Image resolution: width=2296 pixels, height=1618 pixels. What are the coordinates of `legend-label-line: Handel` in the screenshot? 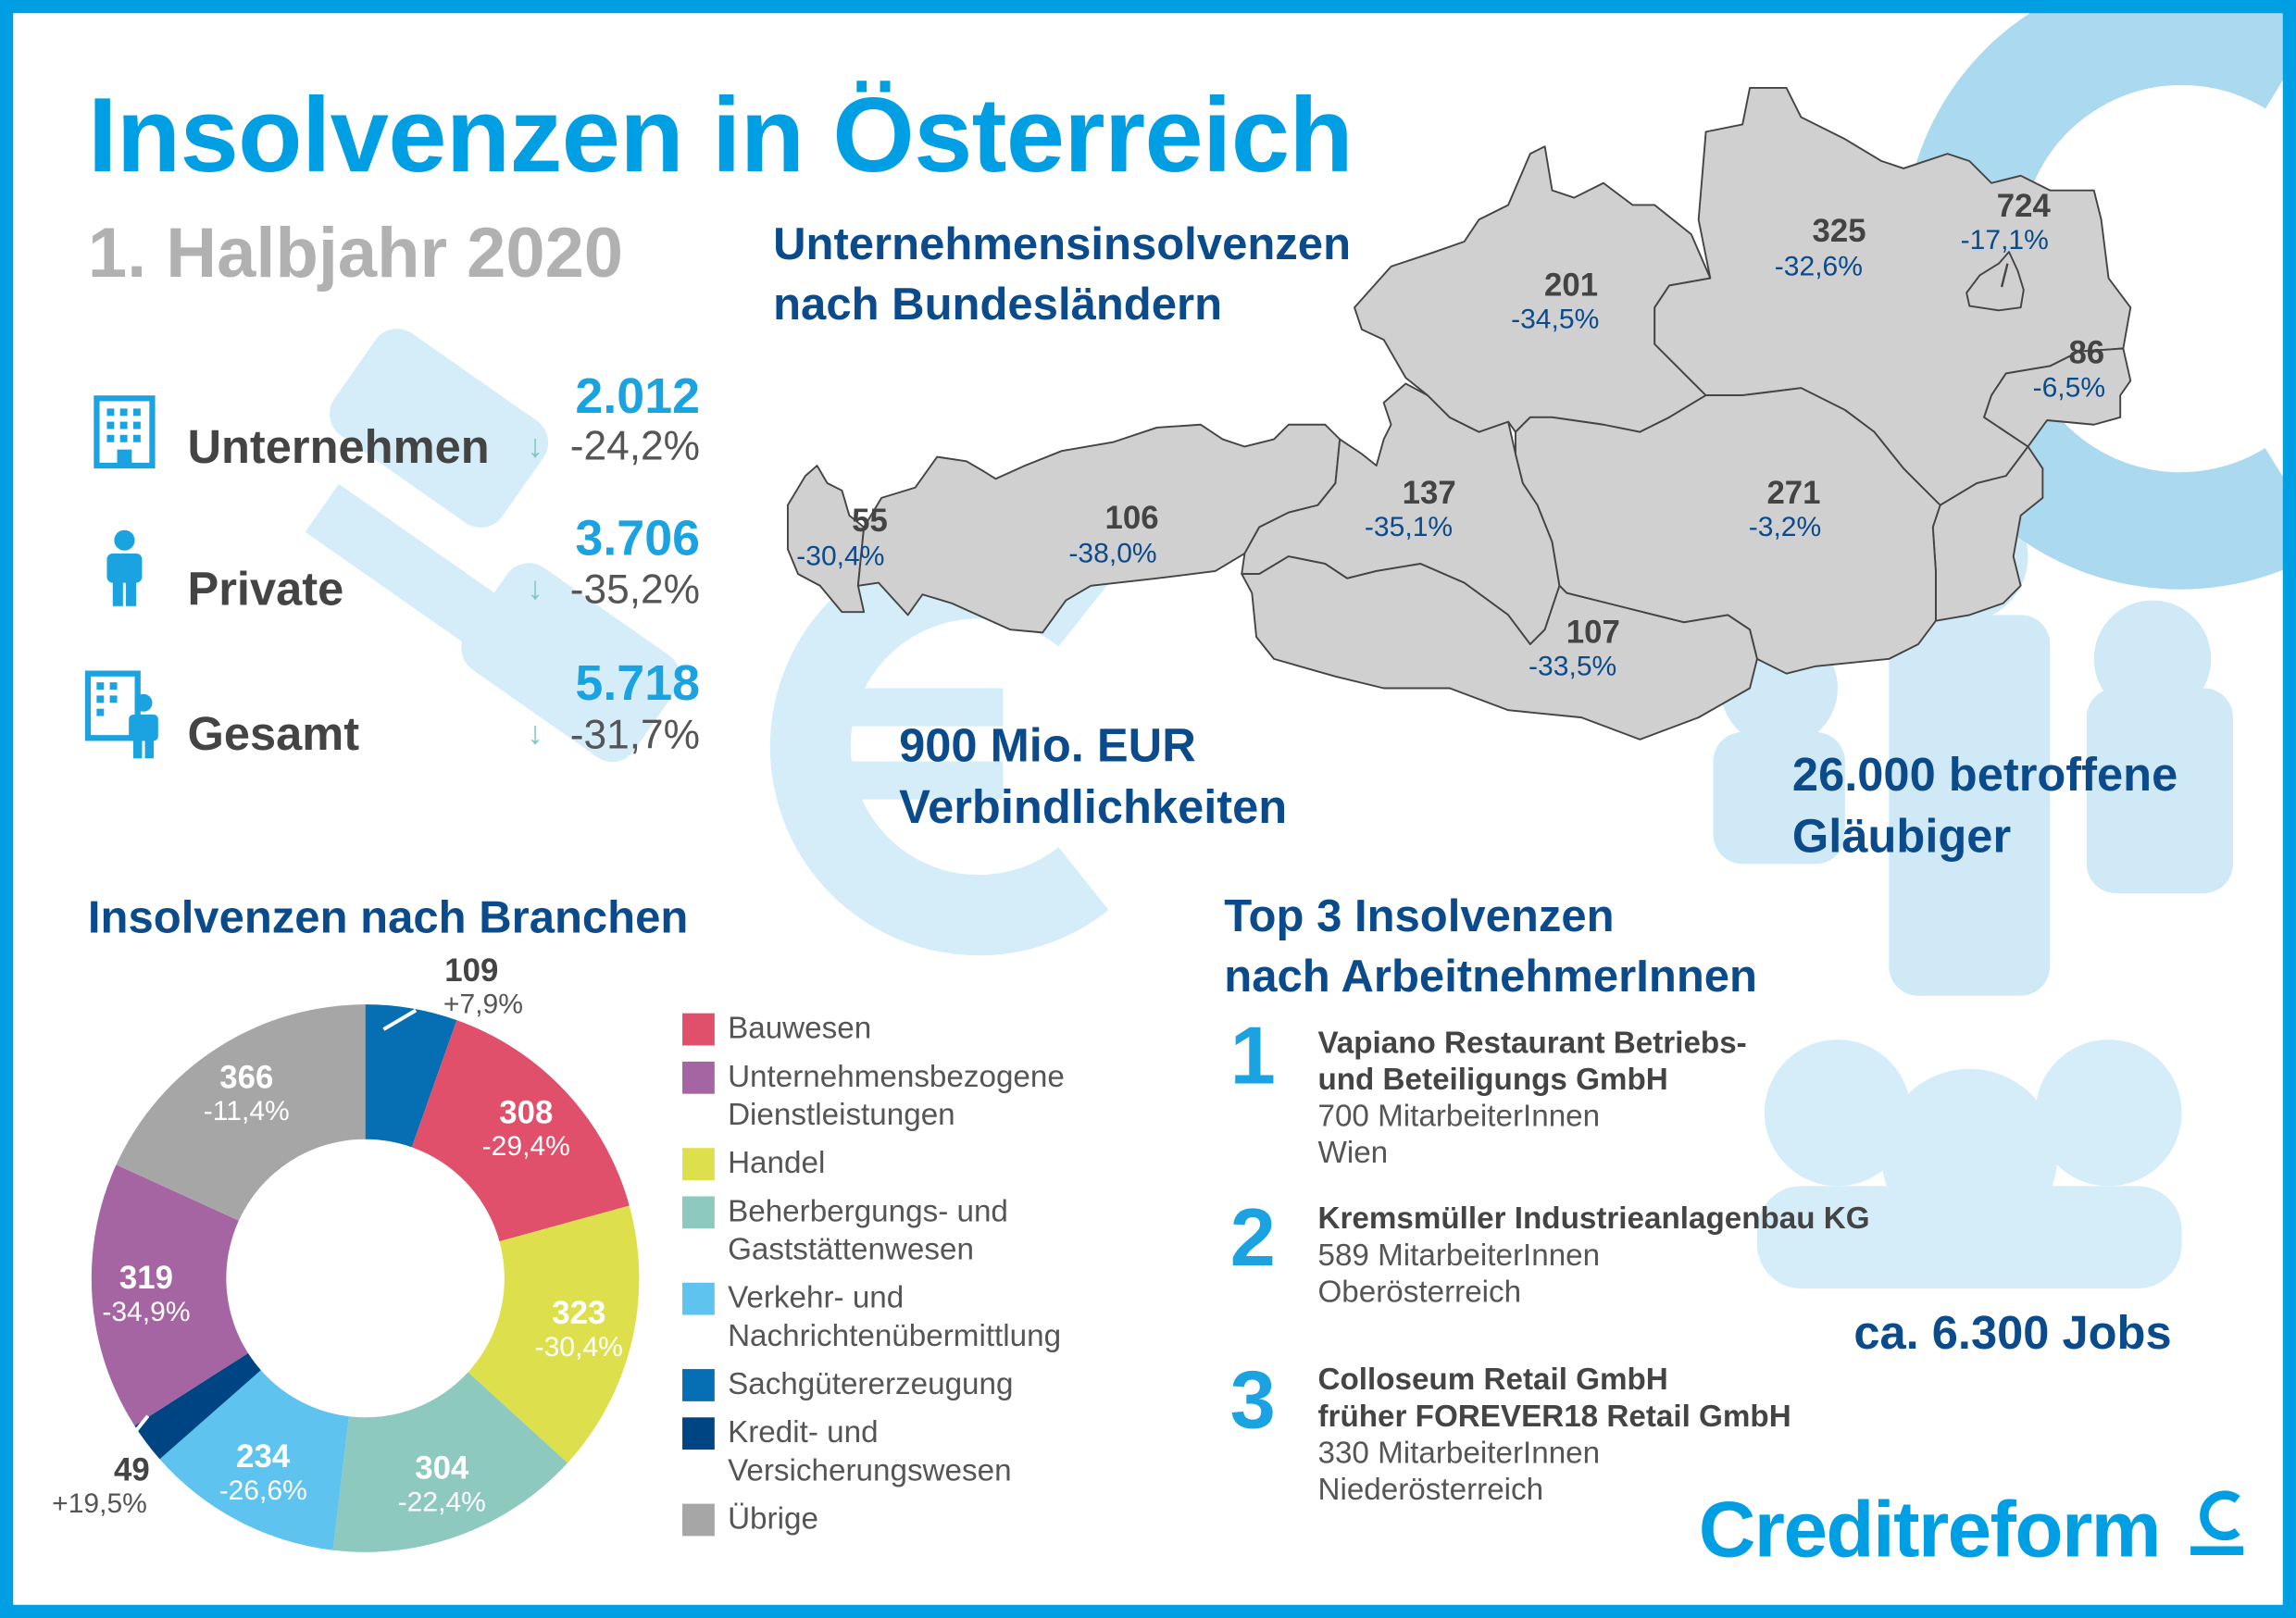 It's located at (777, 1163).